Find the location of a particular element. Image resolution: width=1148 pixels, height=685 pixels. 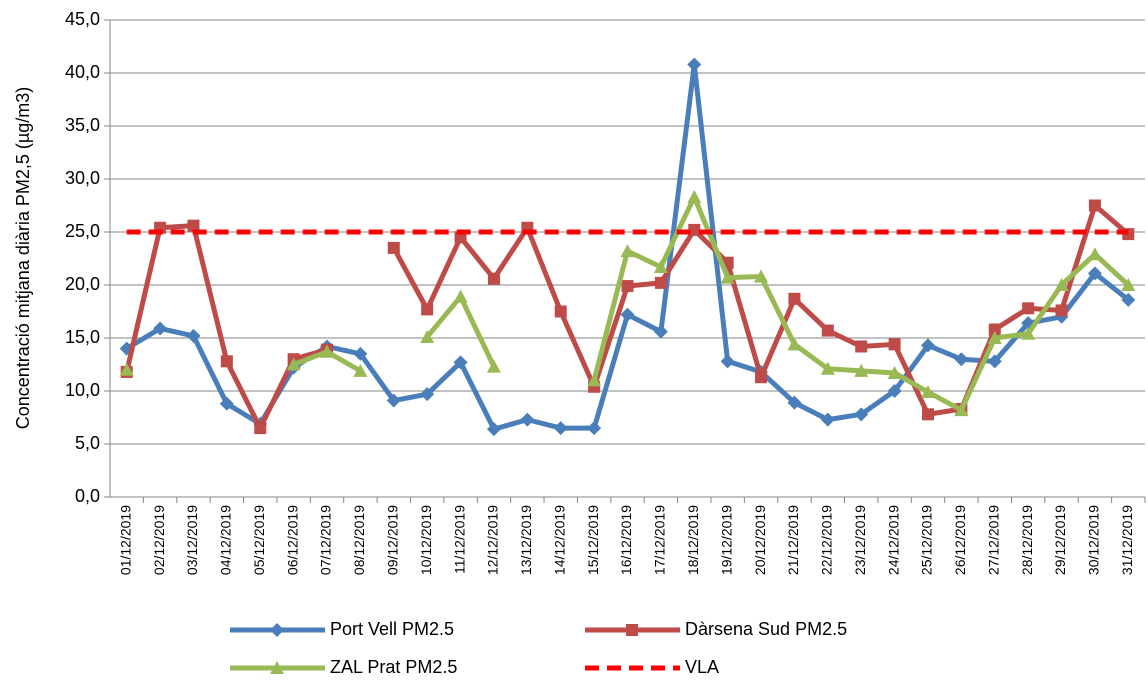

x-tick-label: 19/12/2019 is located at coordinates (726, 540).